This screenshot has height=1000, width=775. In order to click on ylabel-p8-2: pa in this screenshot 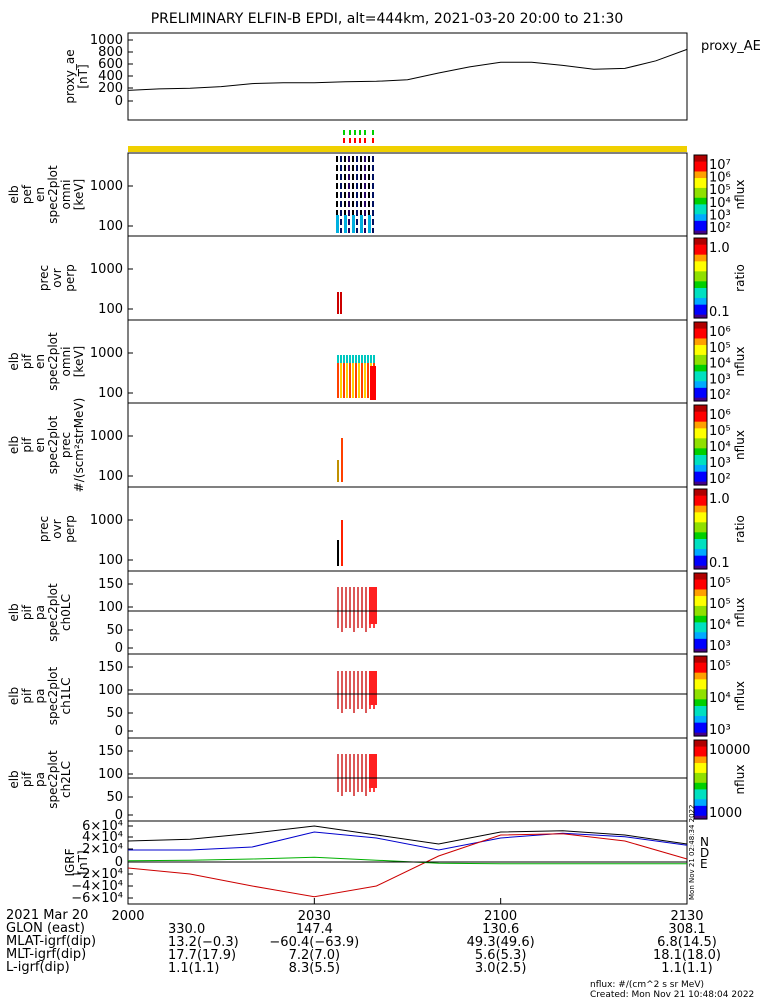, I will do `click(40, 779)`.